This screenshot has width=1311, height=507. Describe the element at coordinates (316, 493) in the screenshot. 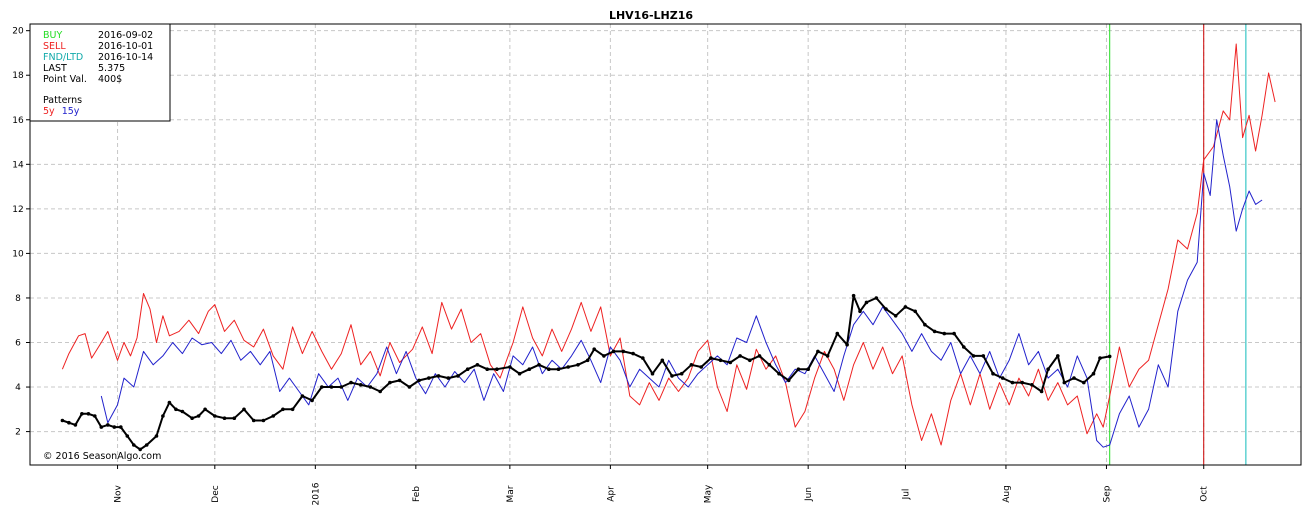

I see `x-tick-label: 2016` at that location.